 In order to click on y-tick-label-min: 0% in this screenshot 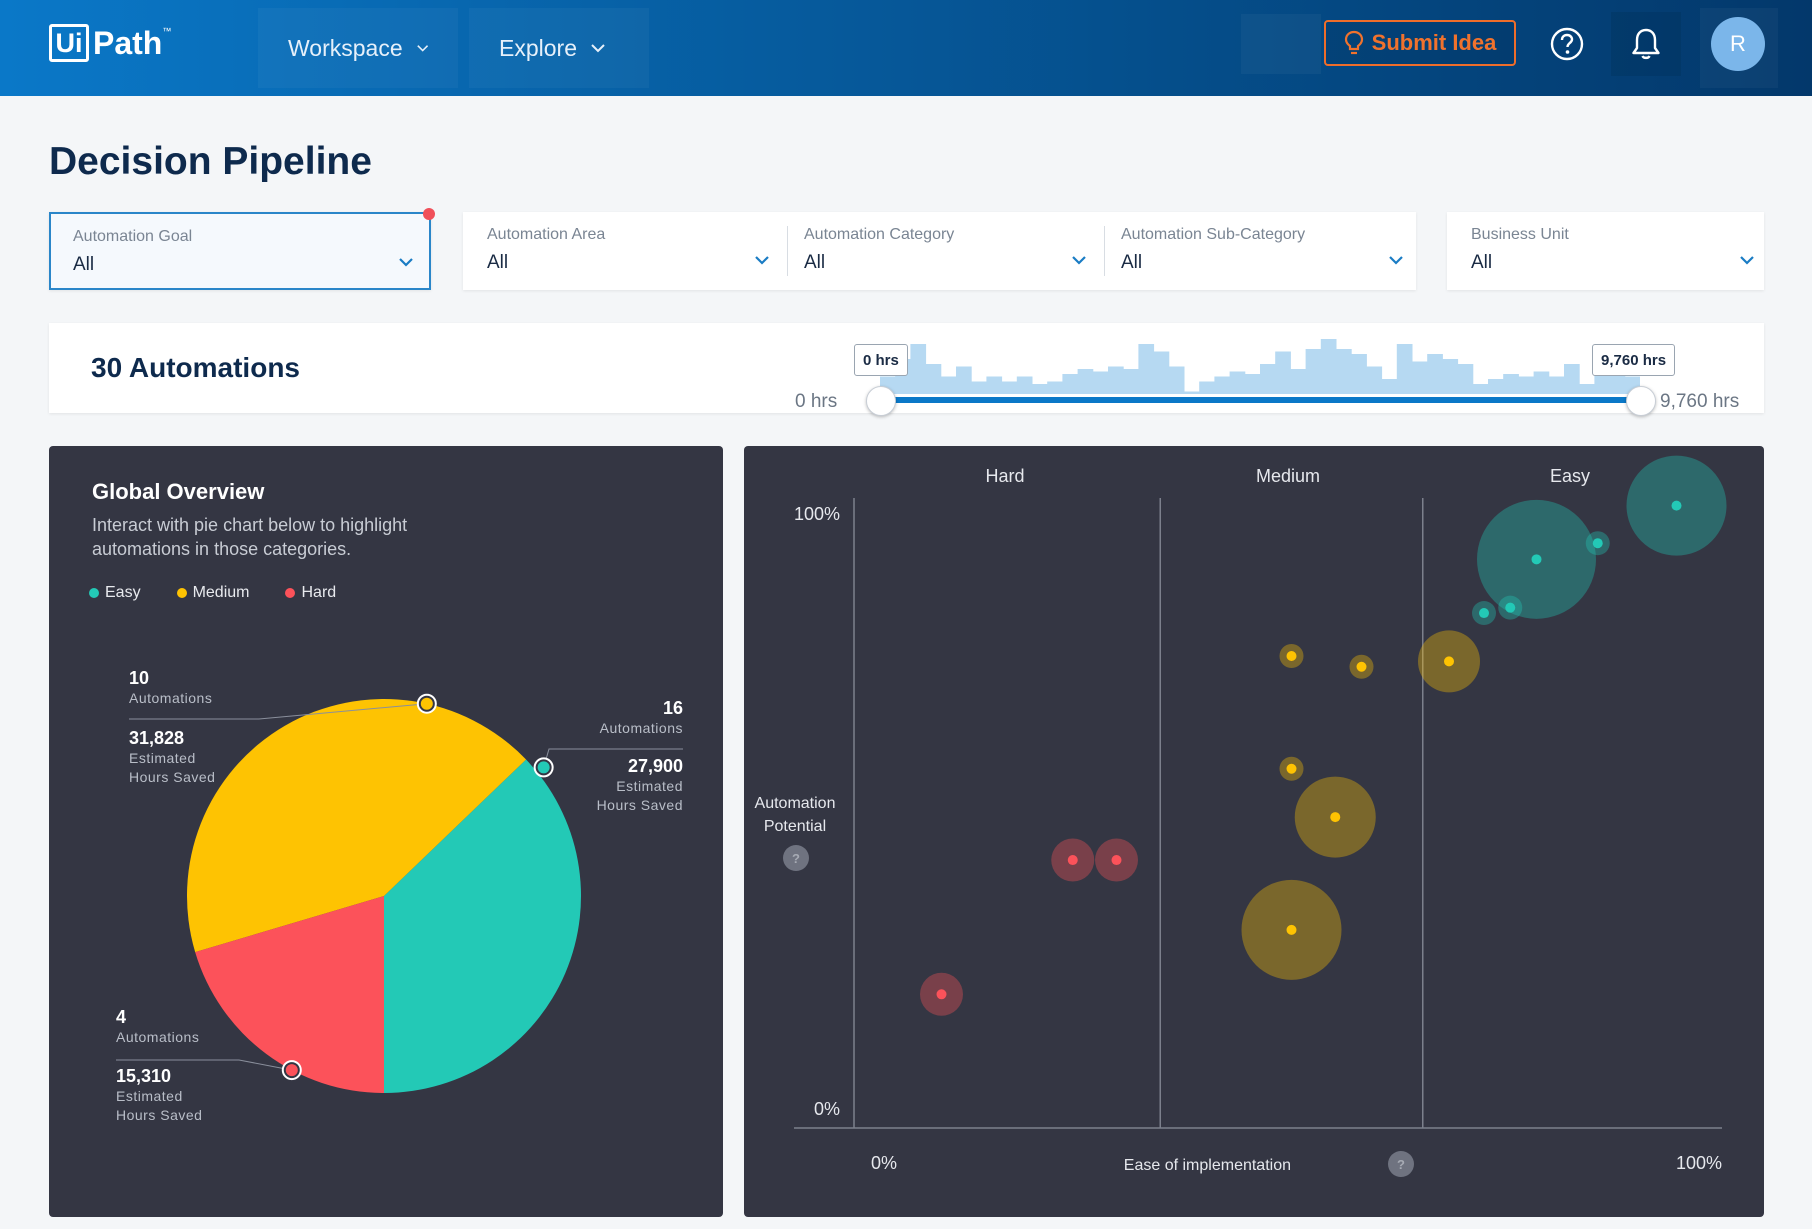, I will do `click(827, 1109)`.